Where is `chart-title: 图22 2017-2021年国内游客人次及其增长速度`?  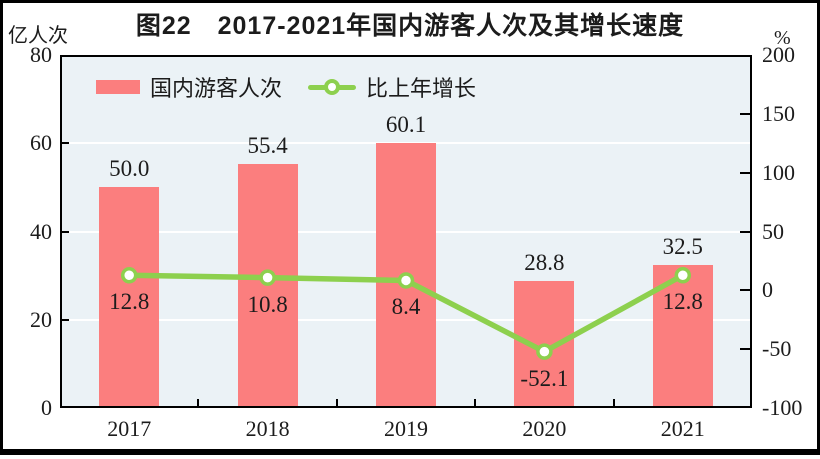
chart-title: 图22 2017-2021年国内游客人次及其增长速度 is located at coordinates (410, 26).